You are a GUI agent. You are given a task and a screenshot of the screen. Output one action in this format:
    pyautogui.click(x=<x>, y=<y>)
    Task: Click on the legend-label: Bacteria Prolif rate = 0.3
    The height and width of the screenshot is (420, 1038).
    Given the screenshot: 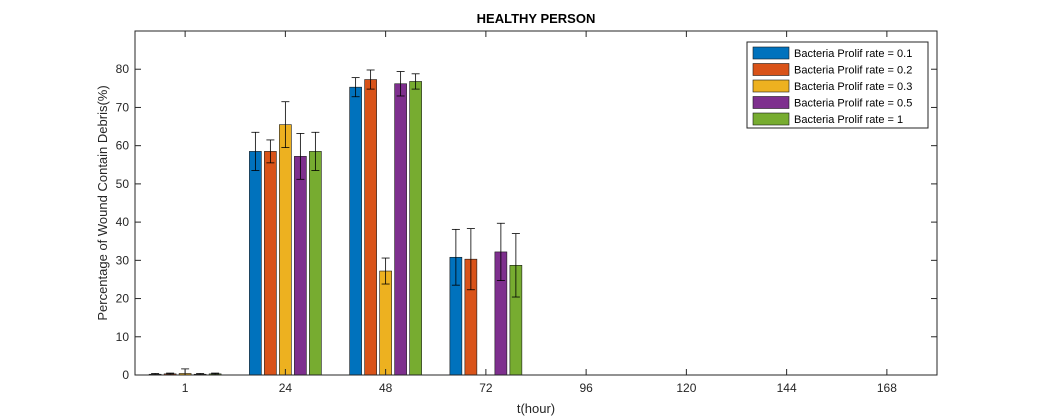 What is the action you would take?
    pyautogui.click(x=853, y=87)
    